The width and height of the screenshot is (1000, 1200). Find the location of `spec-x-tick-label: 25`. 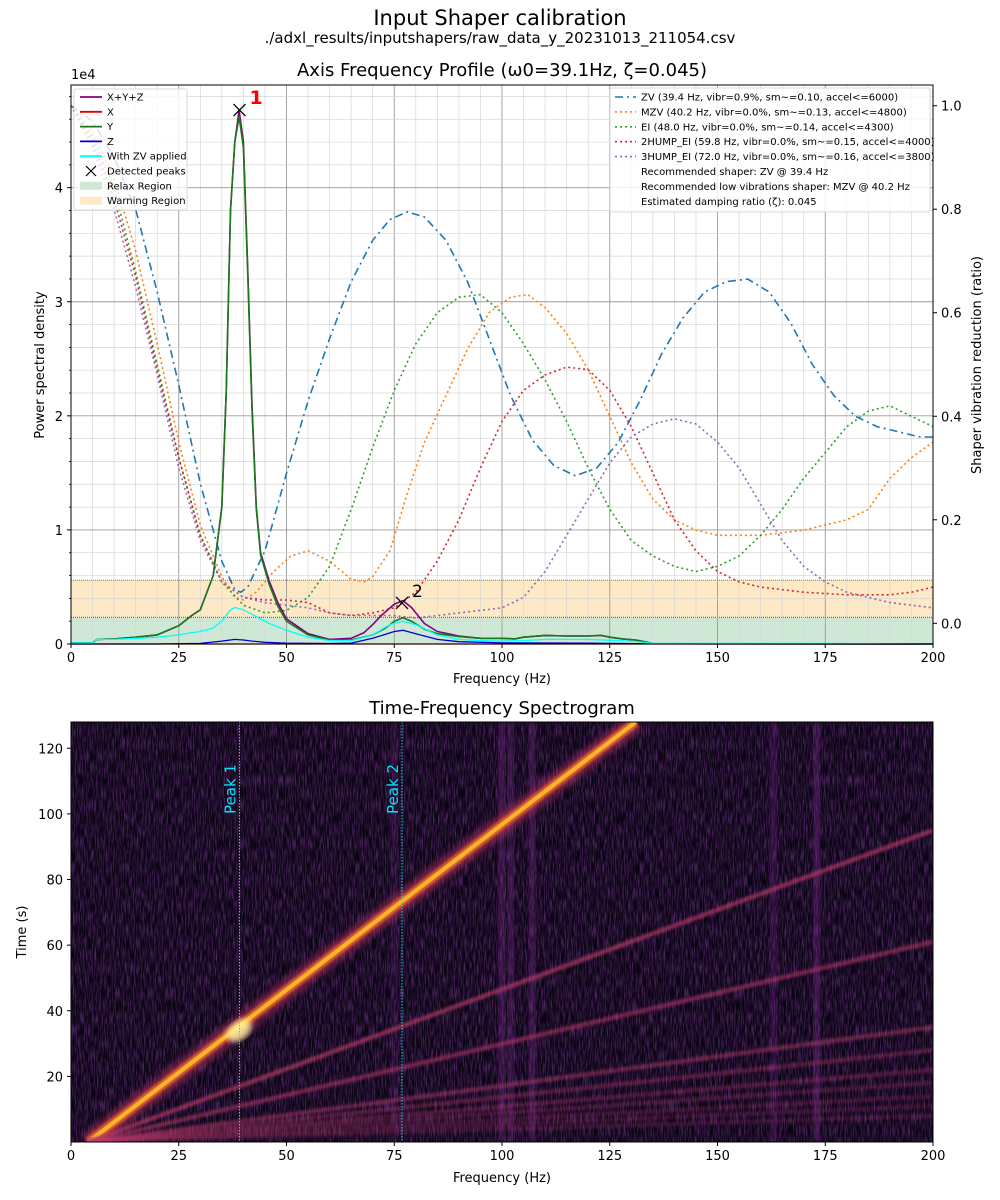

spec-x-tick-label: 25 is located at coordinates (178, 1156).